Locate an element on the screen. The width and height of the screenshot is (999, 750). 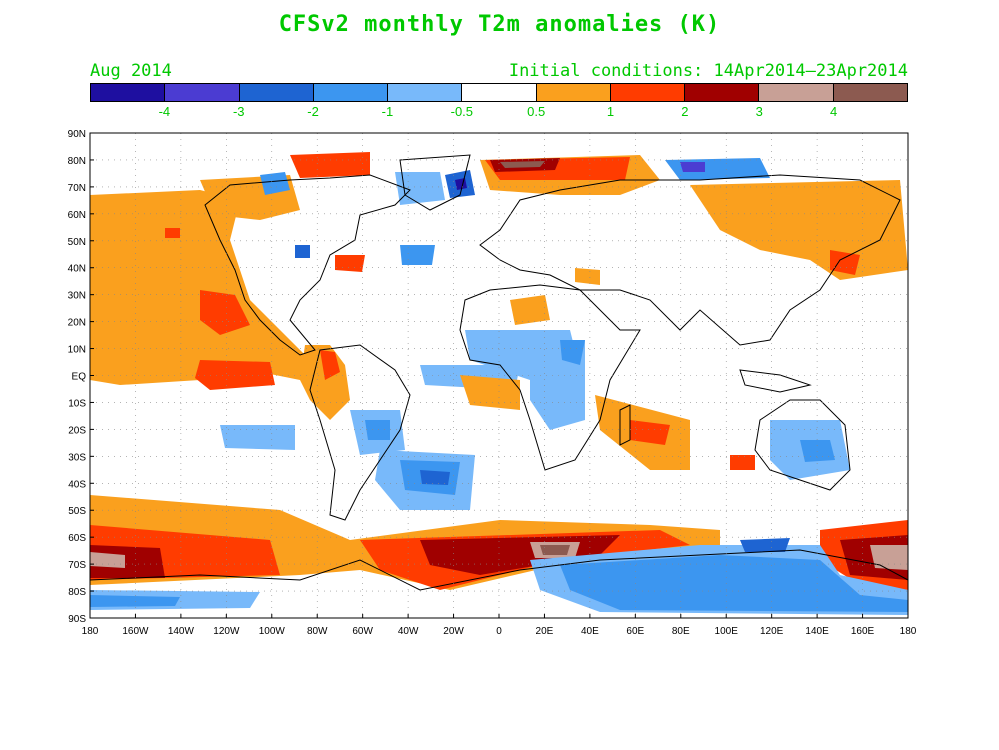
legend-label: 3 is located at coordinates (759, 111).